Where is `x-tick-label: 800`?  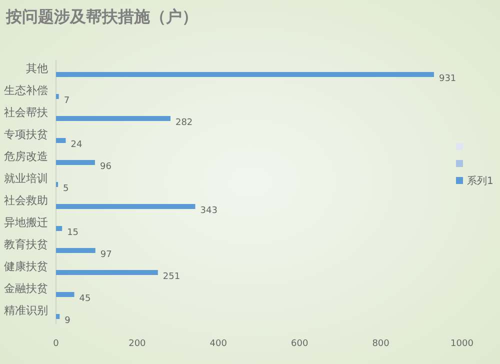 x-tick-label: 800 is located at coordinates (381, 344).